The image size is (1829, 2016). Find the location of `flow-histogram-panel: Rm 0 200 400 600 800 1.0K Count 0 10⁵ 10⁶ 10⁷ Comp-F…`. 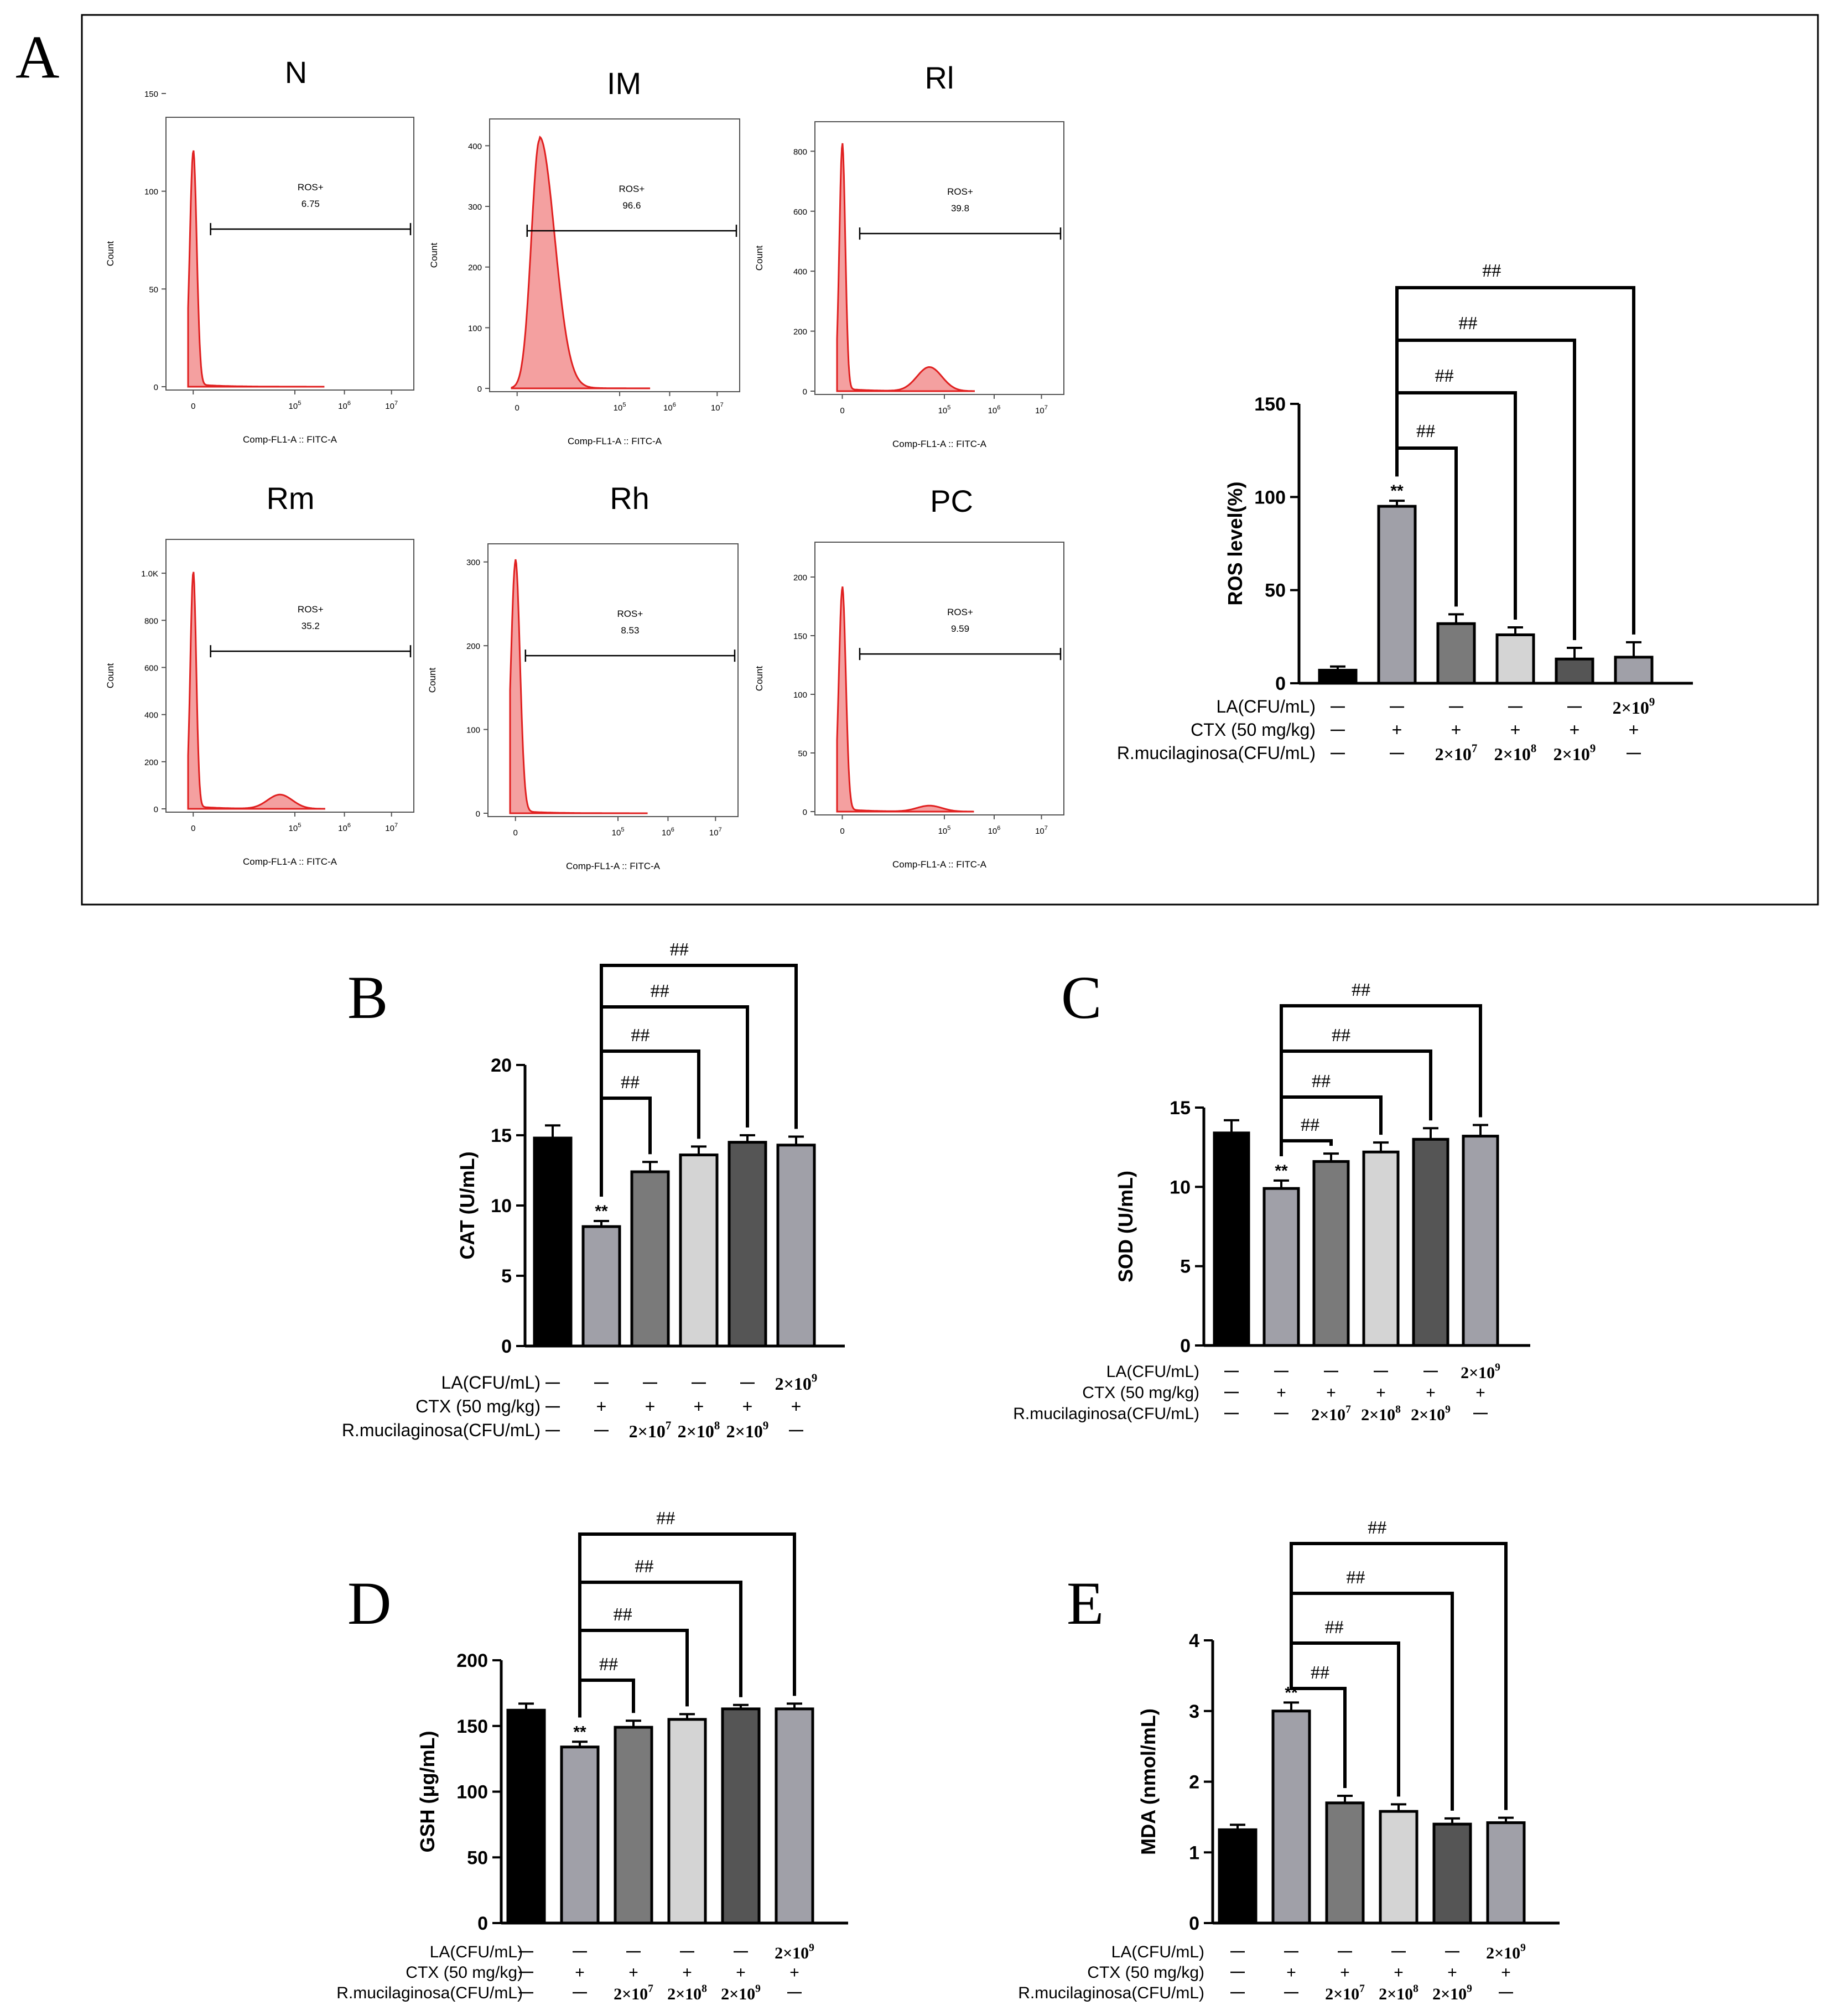

flow-histogram-panel: Rm 0 200 400 600 800 1.0K Count 0 10⁵ 10⁶ 10⁷ Comp-F… is located at coordinates (259, 674).